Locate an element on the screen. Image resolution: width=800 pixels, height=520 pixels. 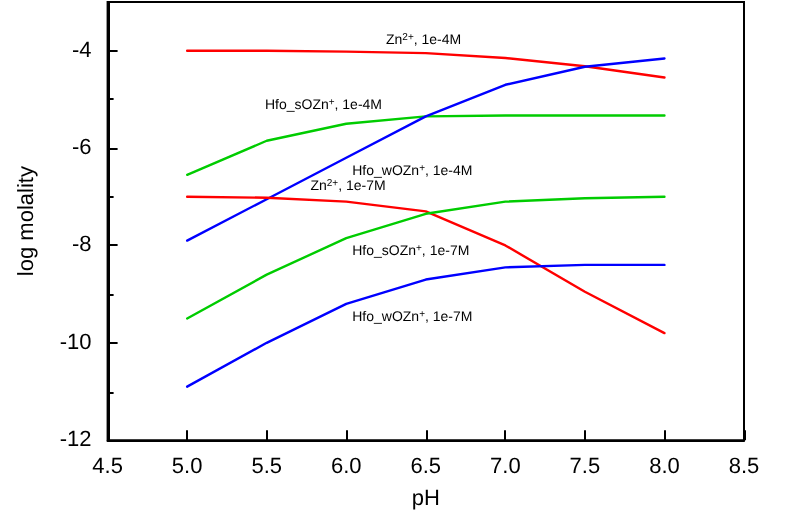
x-tick-label: 8.5 is located at coordinates (744, 467).